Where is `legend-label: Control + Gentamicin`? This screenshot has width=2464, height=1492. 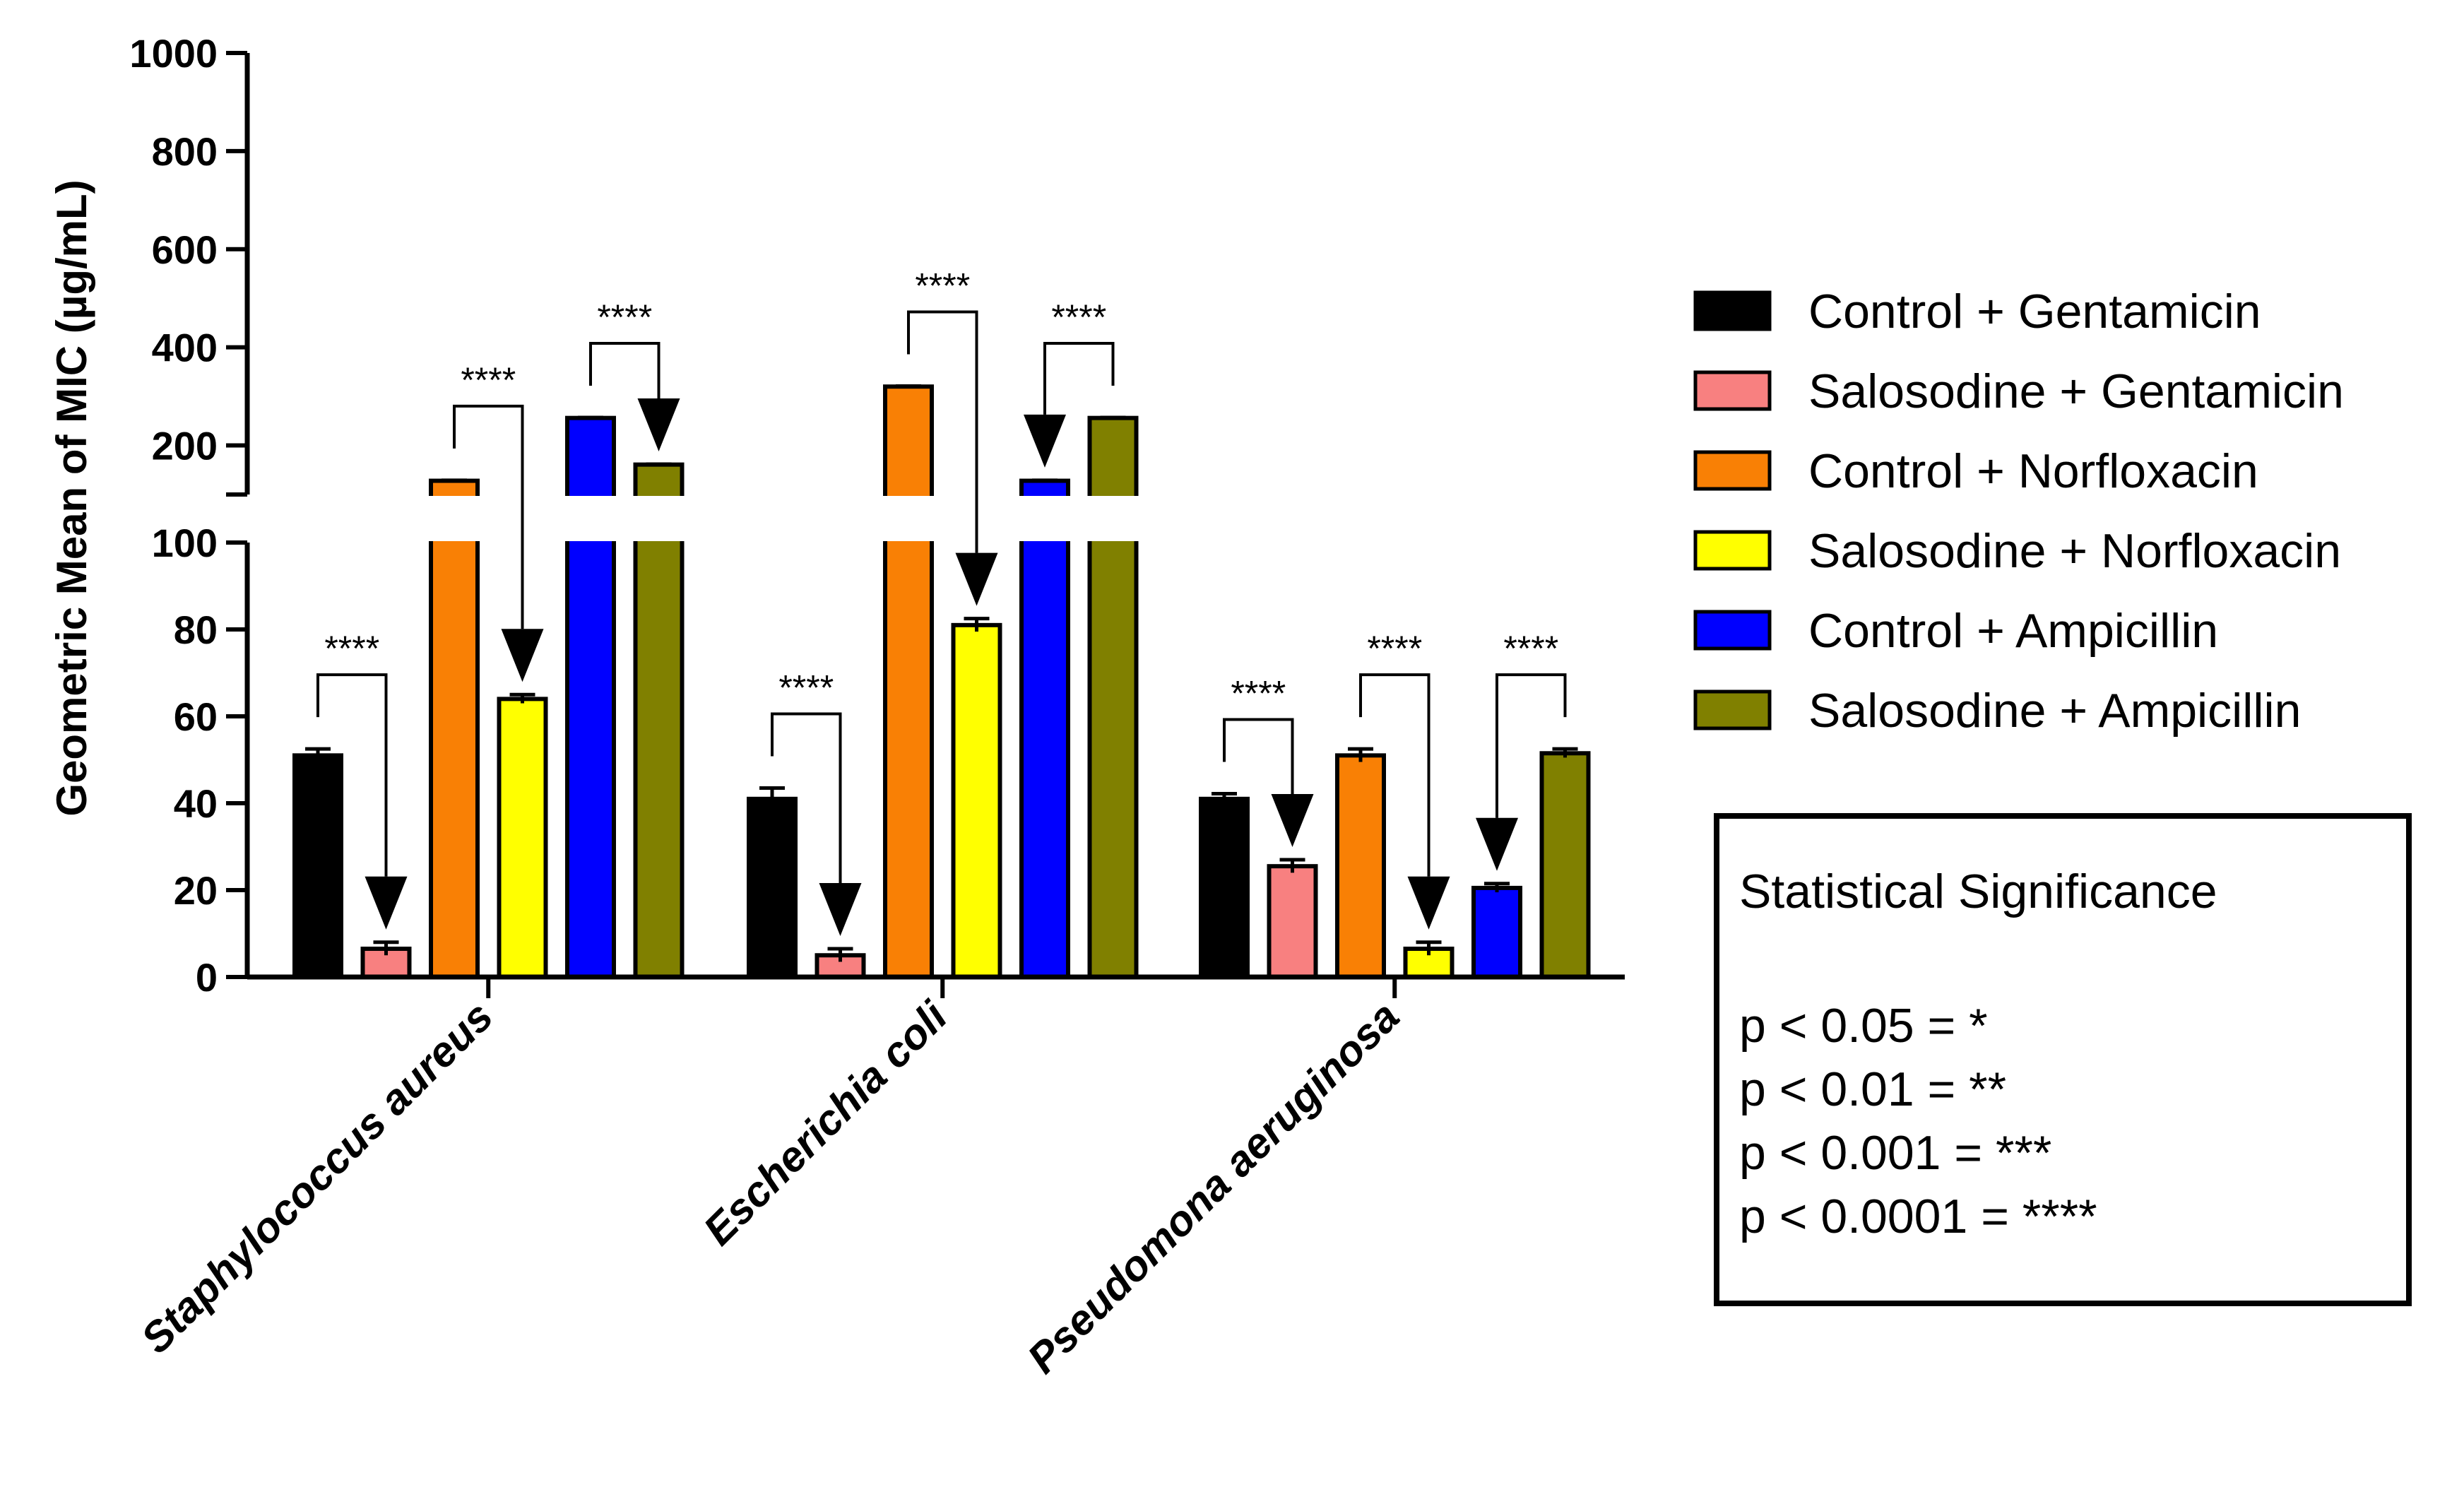 legend-label: Control + Gentamicin is located at coordinates (2034, 311).